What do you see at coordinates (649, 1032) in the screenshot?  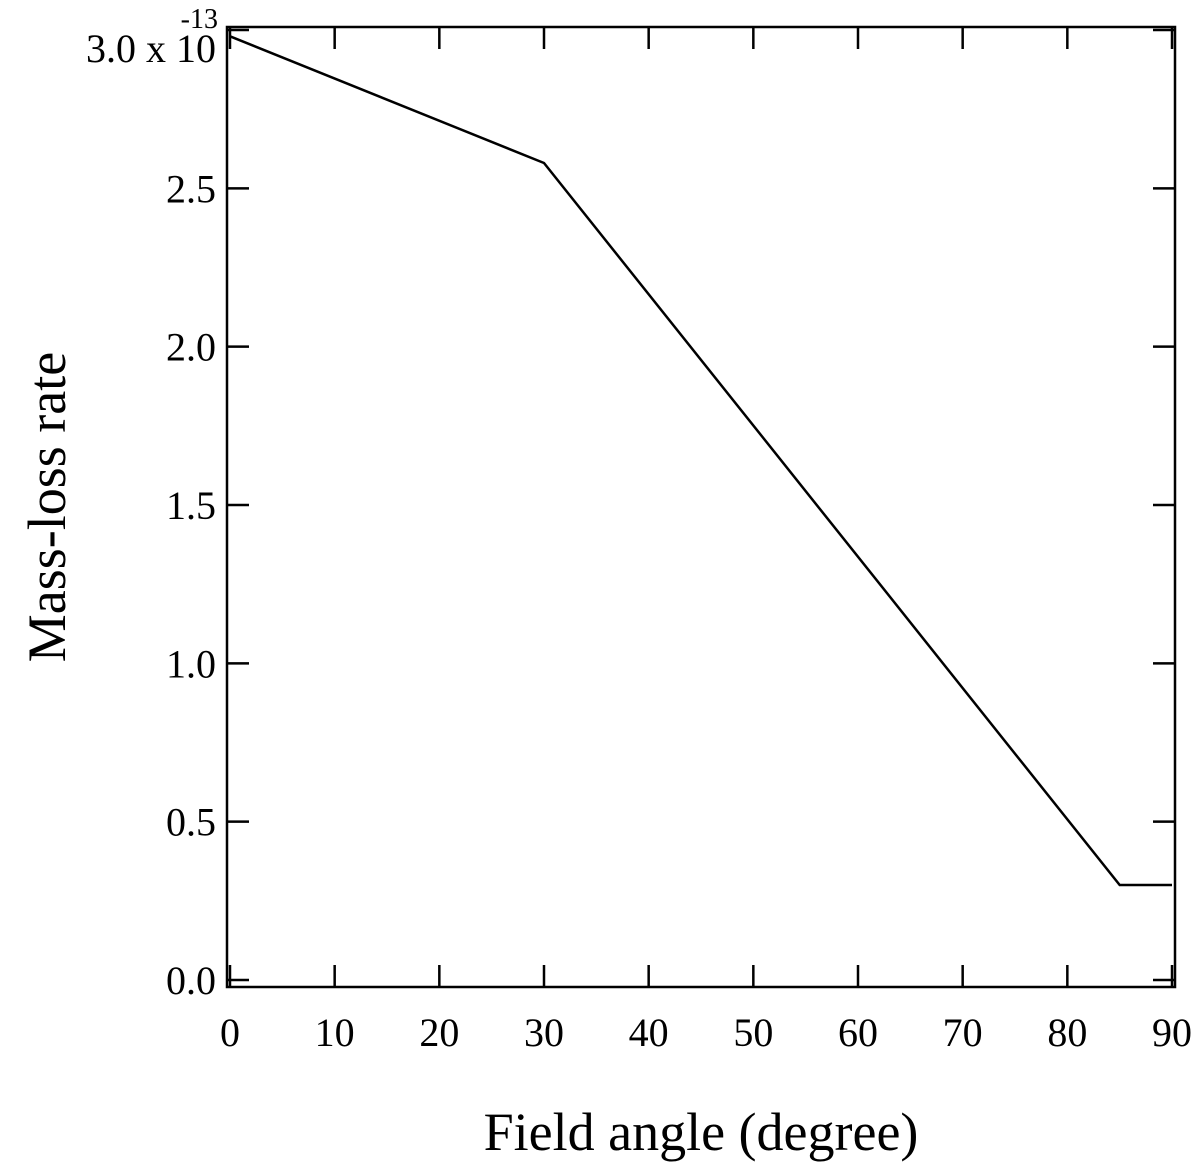 I see `x-tick-label: 40` at bounding box center [649, 1032].